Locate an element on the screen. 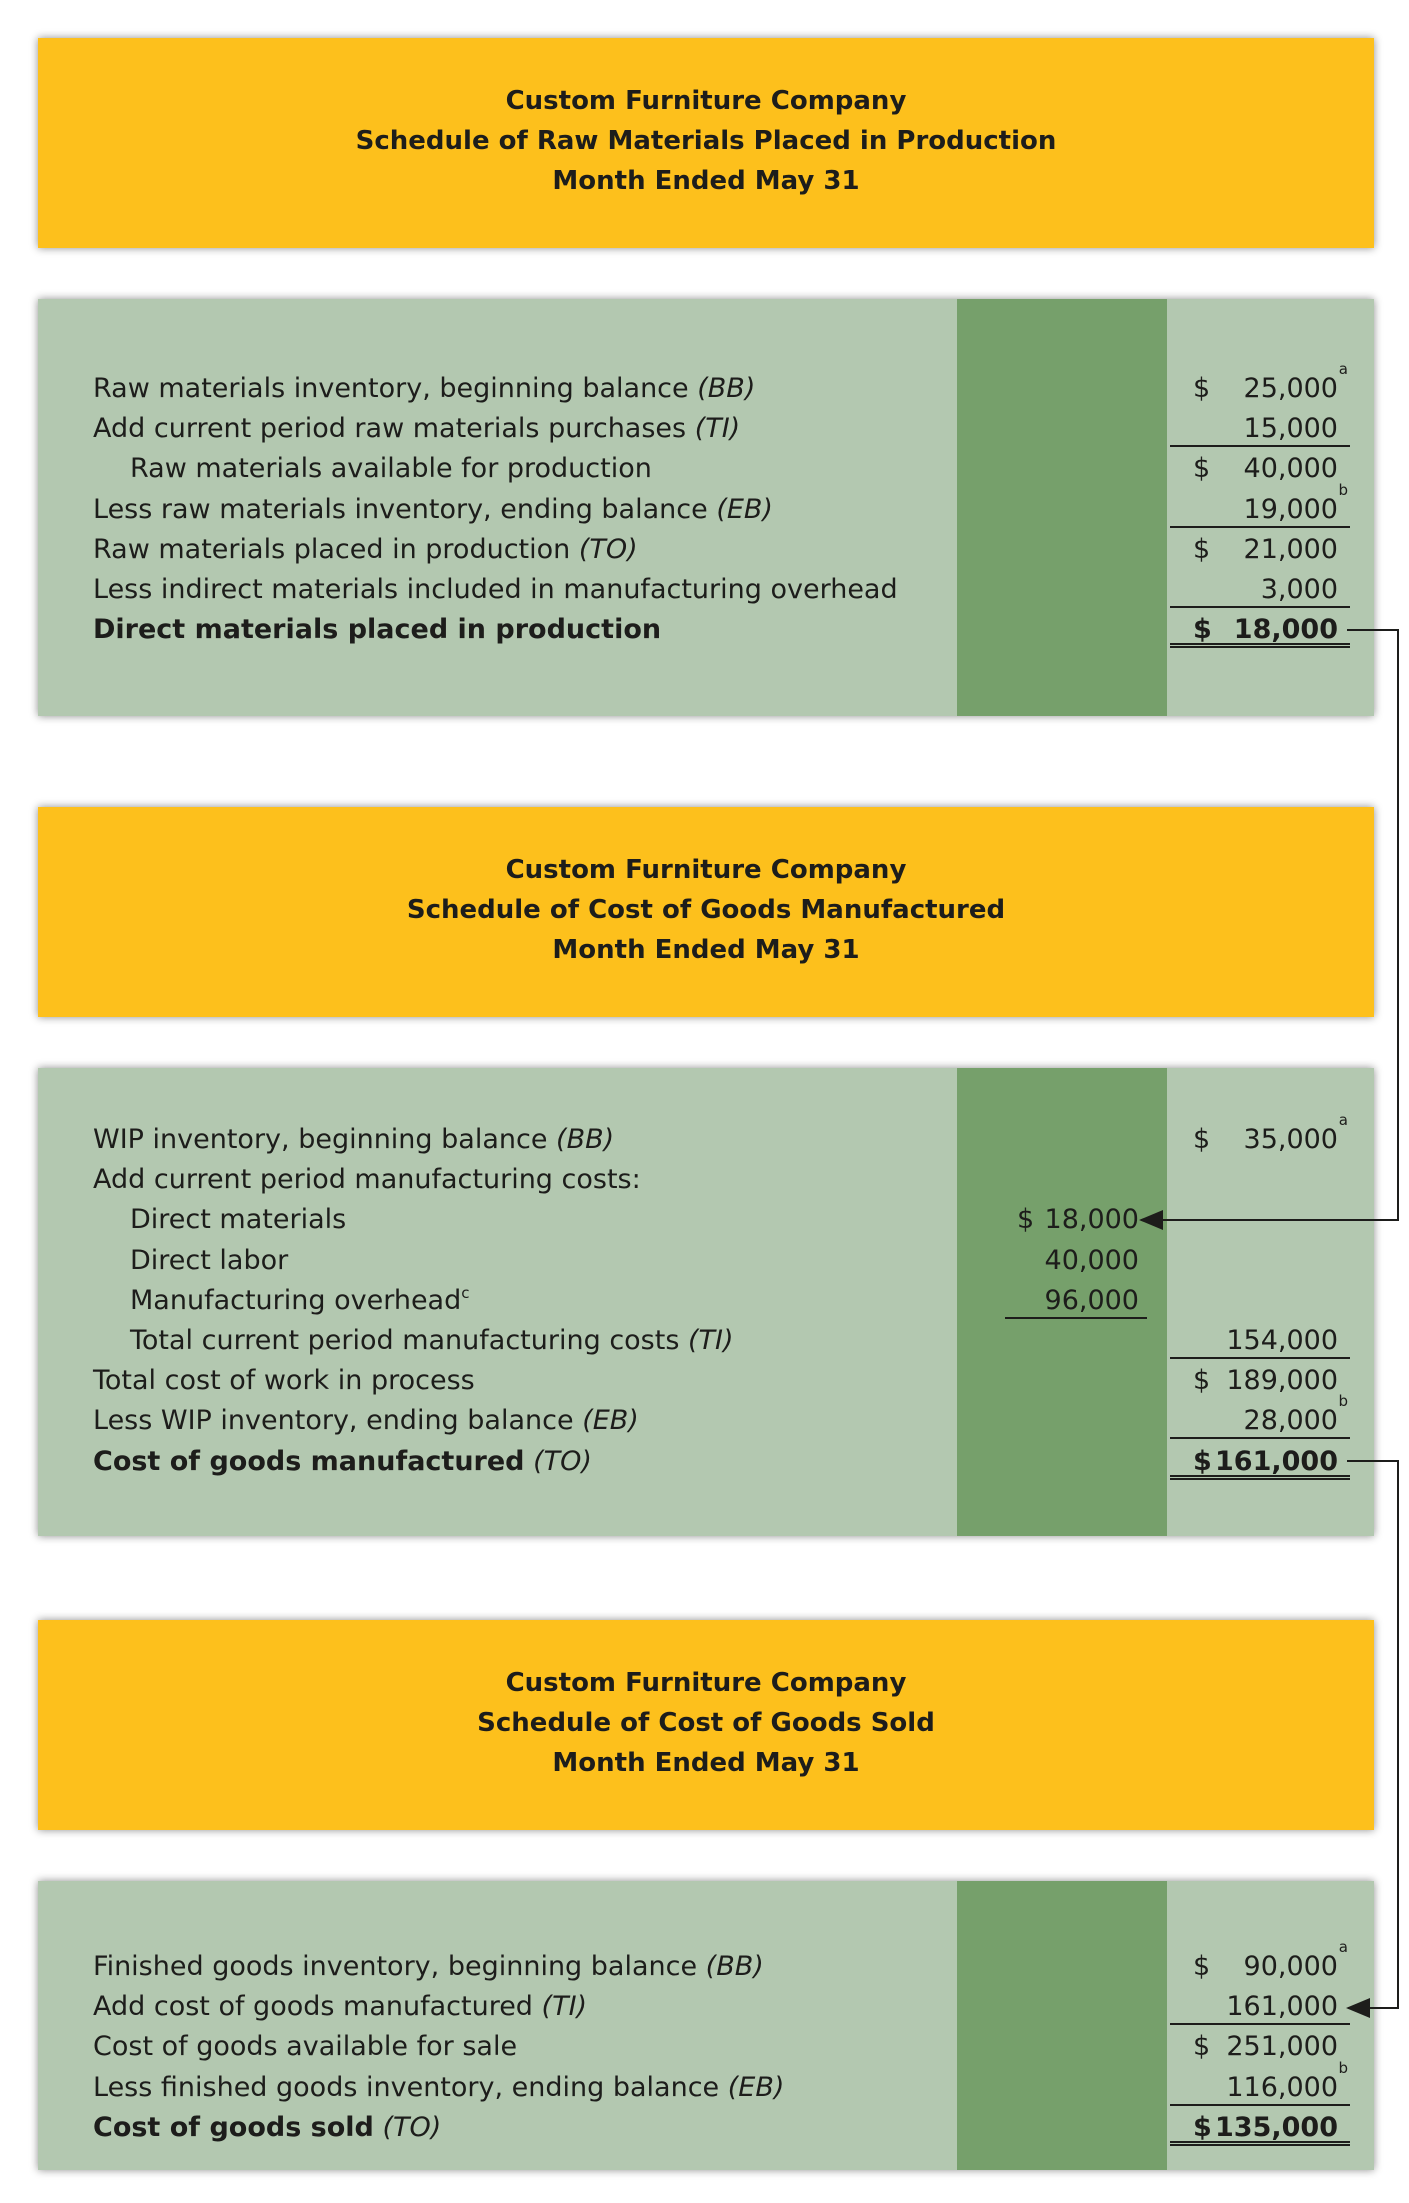 Image resolution: width=1409 pixels, height=2203 pixels. row-label: Raw materials placed in production (TO) is located at coordinates (365, 550).